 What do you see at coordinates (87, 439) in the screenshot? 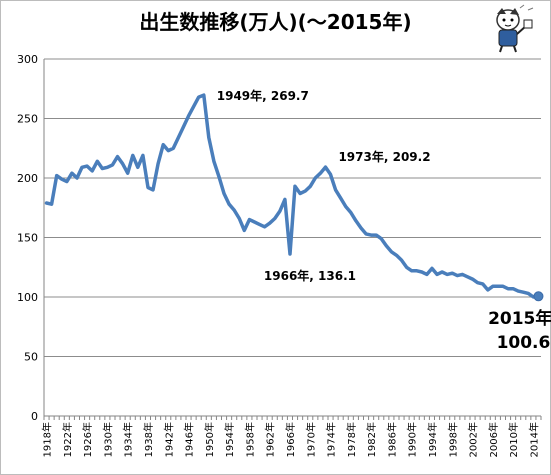
I see `x-tick-label: 1926年` at bounding box center [87, 439].